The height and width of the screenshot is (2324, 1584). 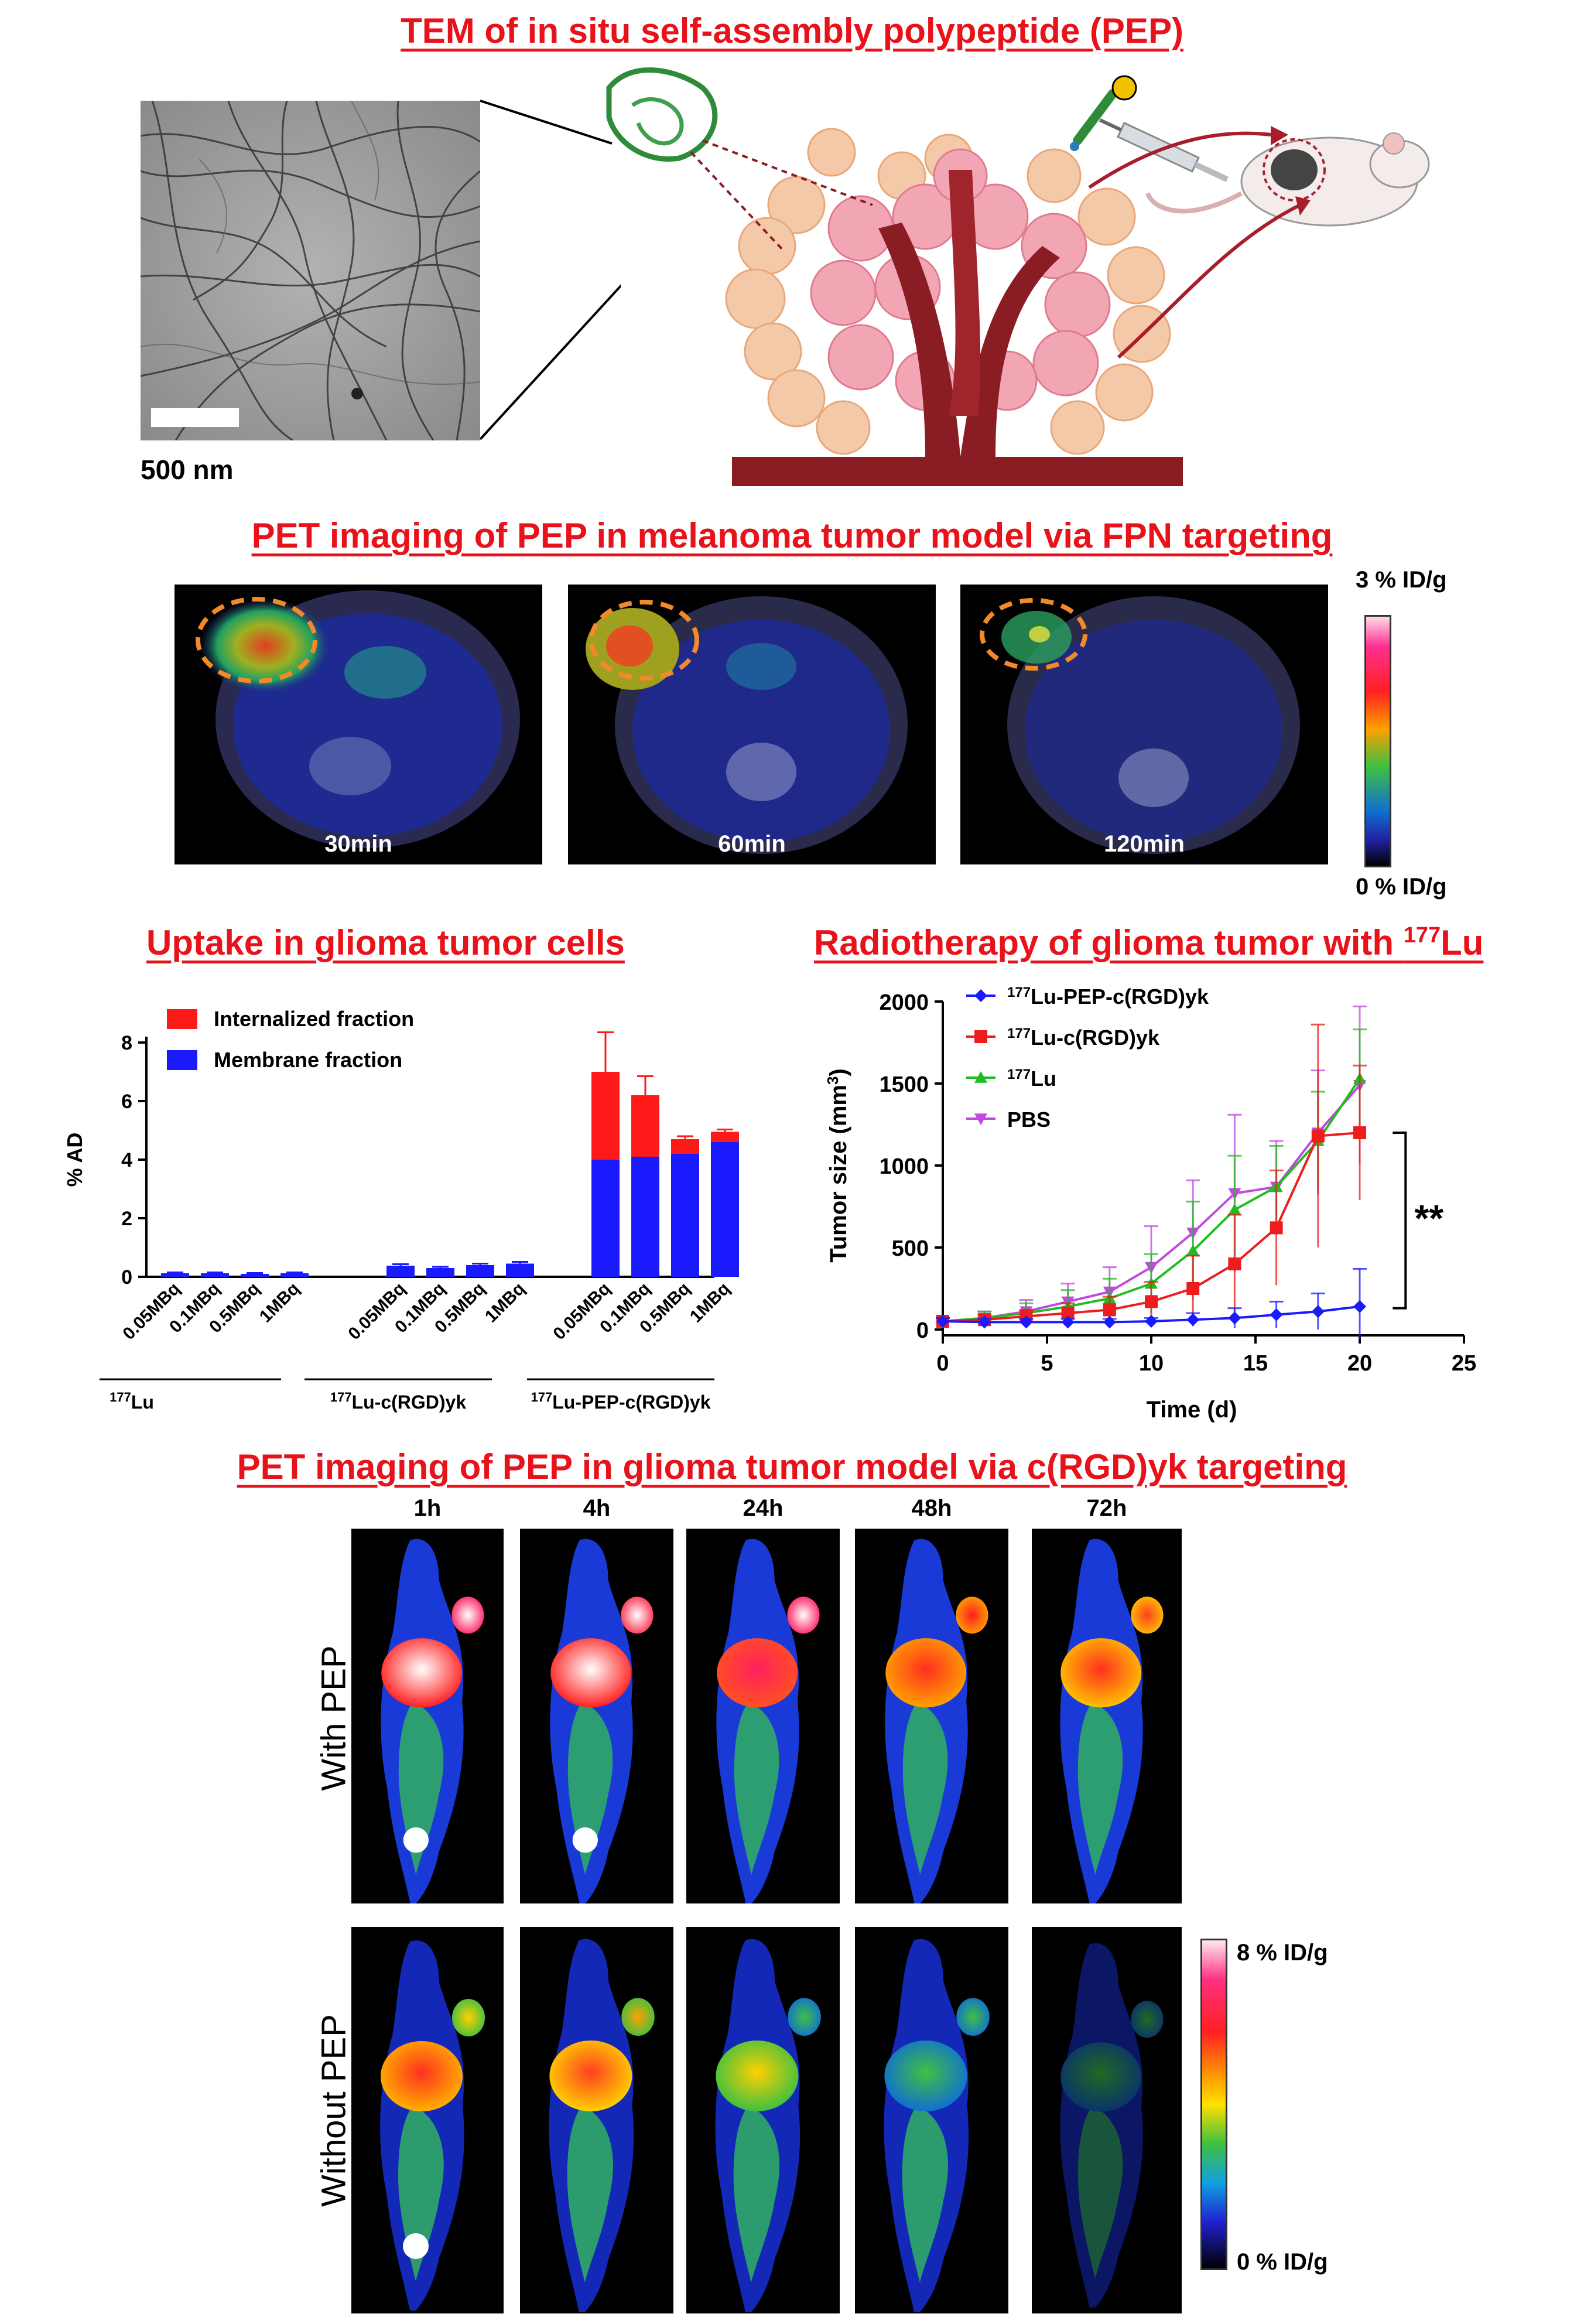 I want to click on row-label-without-pep: Without PEP, so click(x=333, y=2110).